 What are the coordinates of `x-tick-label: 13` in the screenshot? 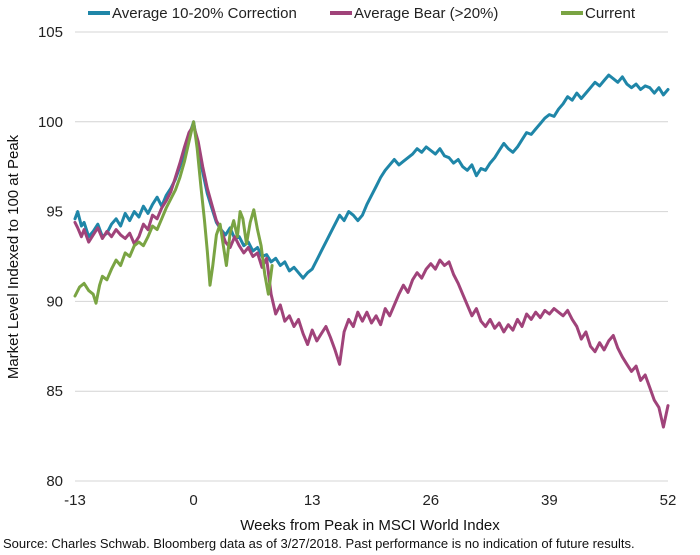 It's located at (312, 500).